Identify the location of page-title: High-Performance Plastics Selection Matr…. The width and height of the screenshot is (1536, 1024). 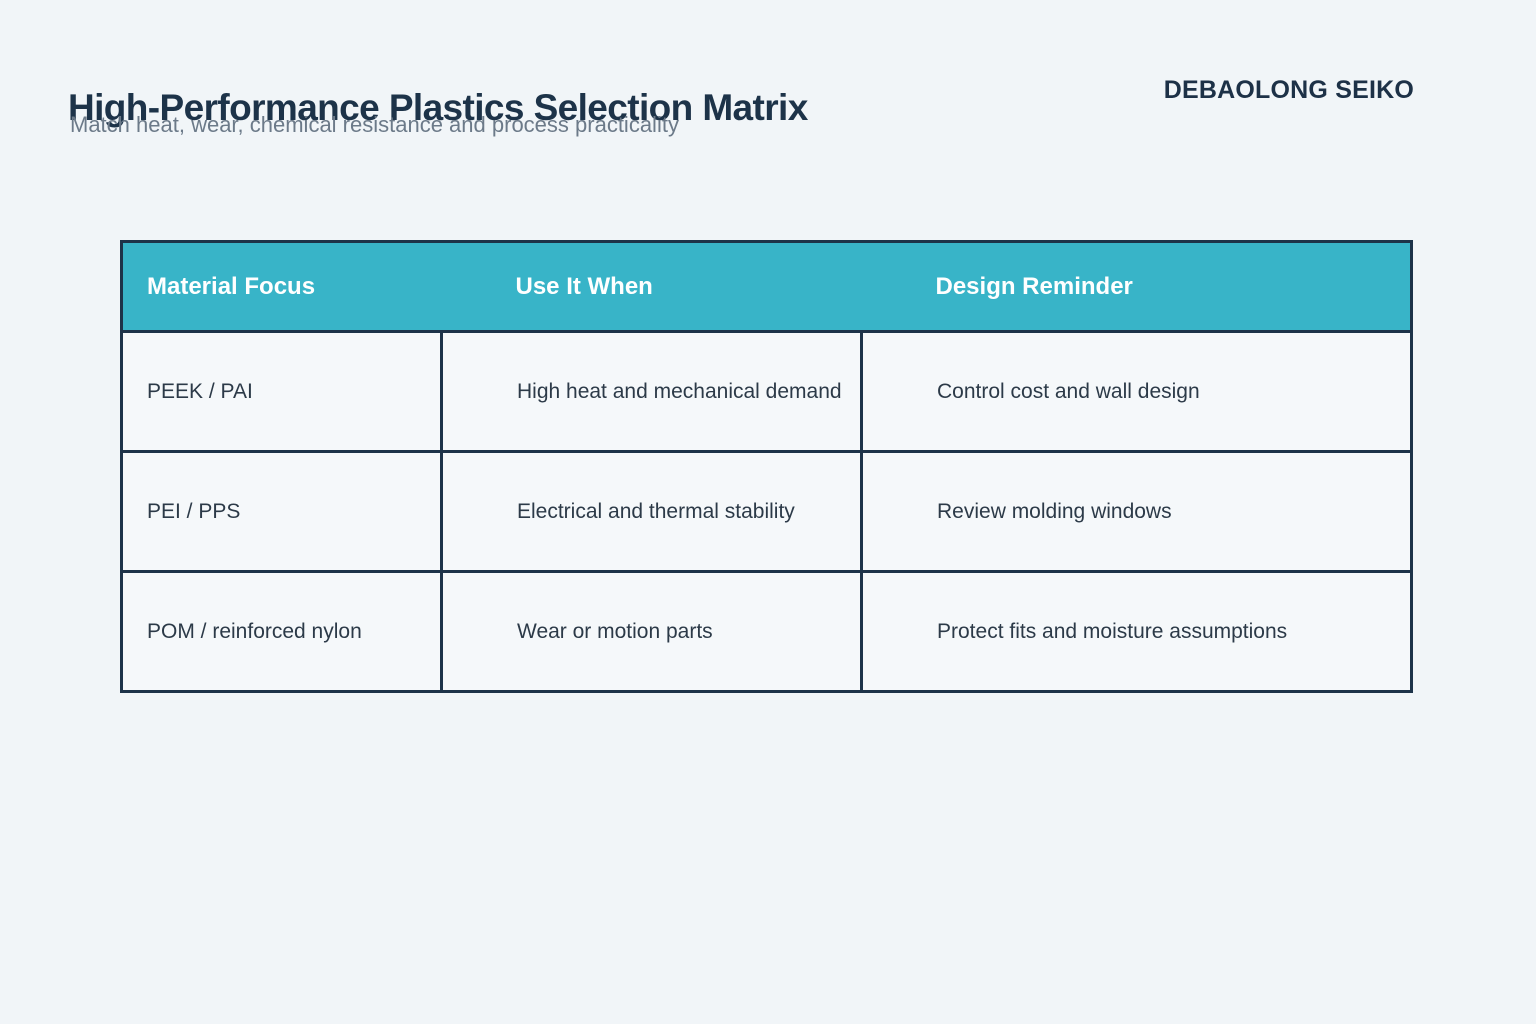
(438, 107).